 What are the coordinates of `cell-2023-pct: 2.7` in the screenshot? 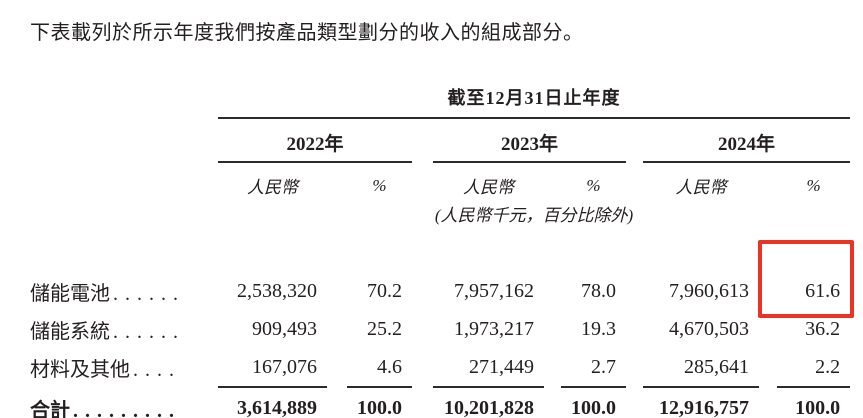 It's located at (593, 368).